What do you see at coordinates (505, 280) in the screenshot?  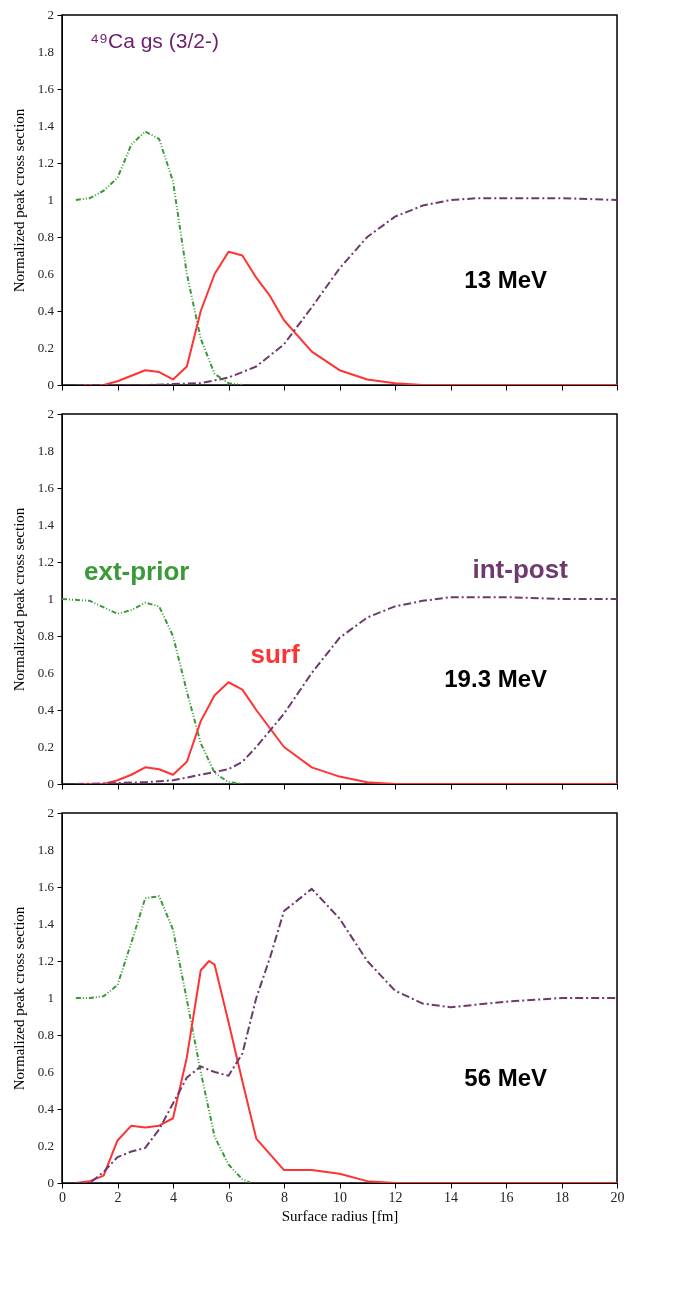 I see `annotation: 13 MeV` at bounding box center [505, 280].